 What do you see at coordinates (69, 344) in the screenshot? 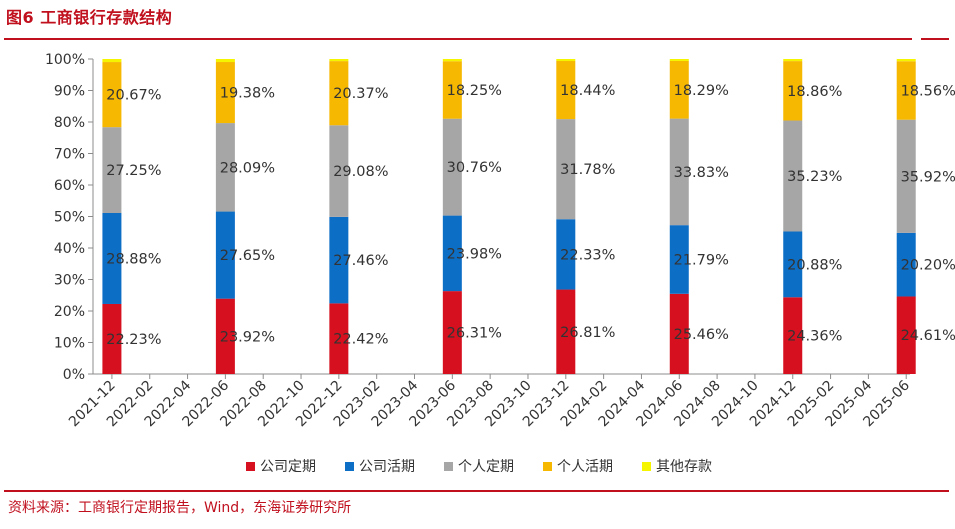
I see `y-tick-label: 10%` at bounding box center [69, 344].